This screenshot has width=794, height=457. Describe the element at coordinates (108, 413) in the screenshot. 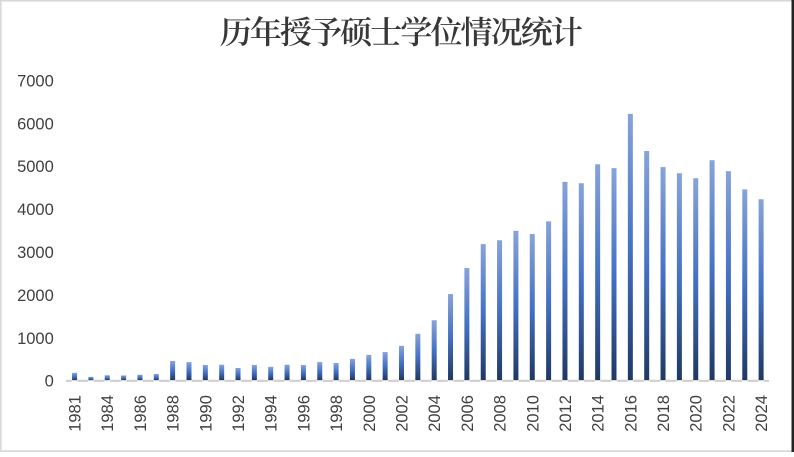

I see `svg-text: 1984` at that location.